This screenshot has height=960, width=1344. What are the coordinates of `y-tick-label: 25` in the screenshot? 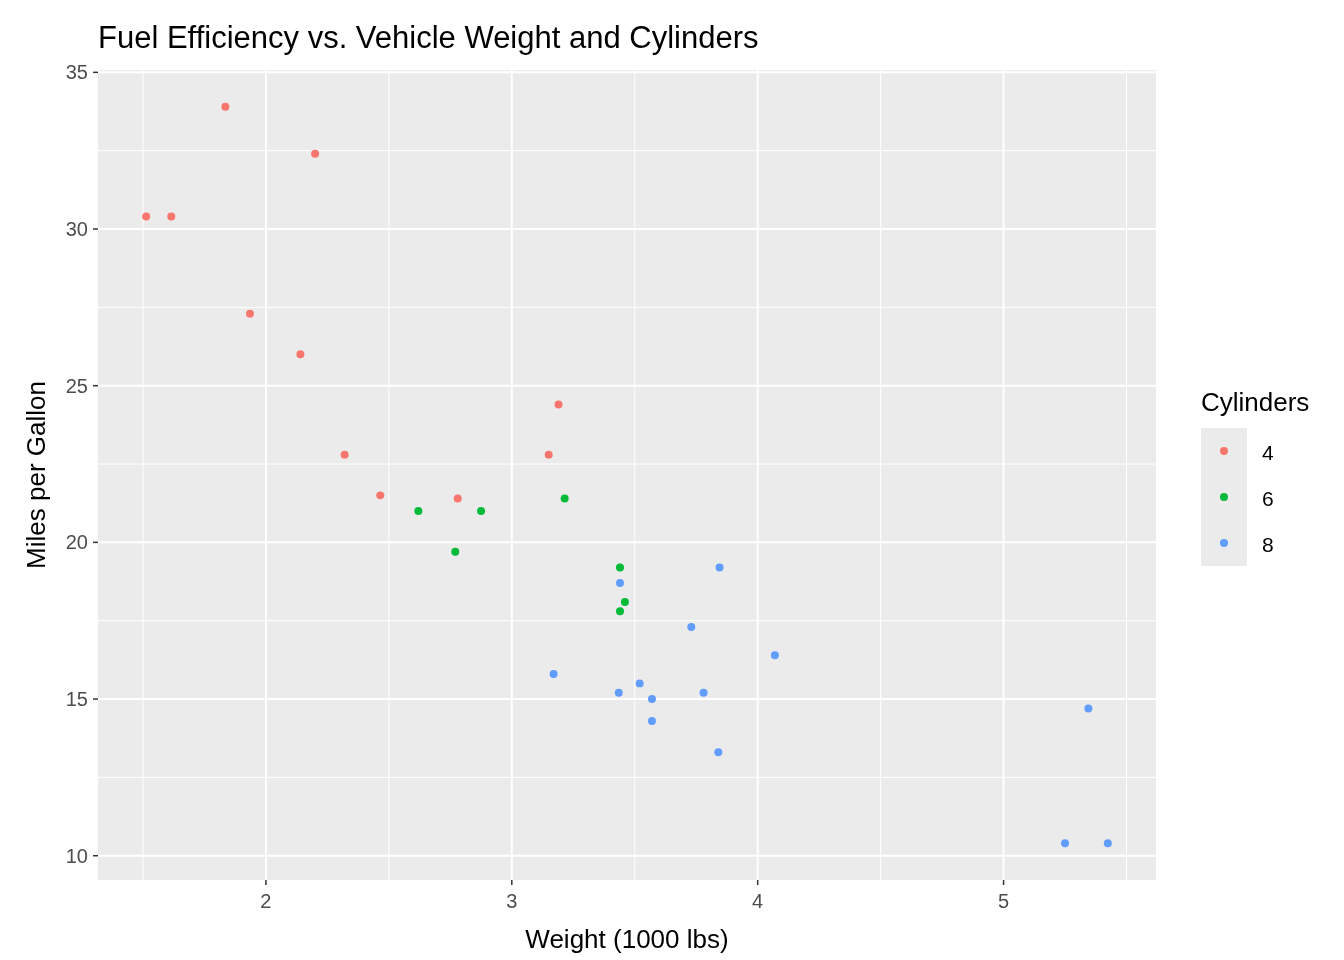 It's located at (76, 385).